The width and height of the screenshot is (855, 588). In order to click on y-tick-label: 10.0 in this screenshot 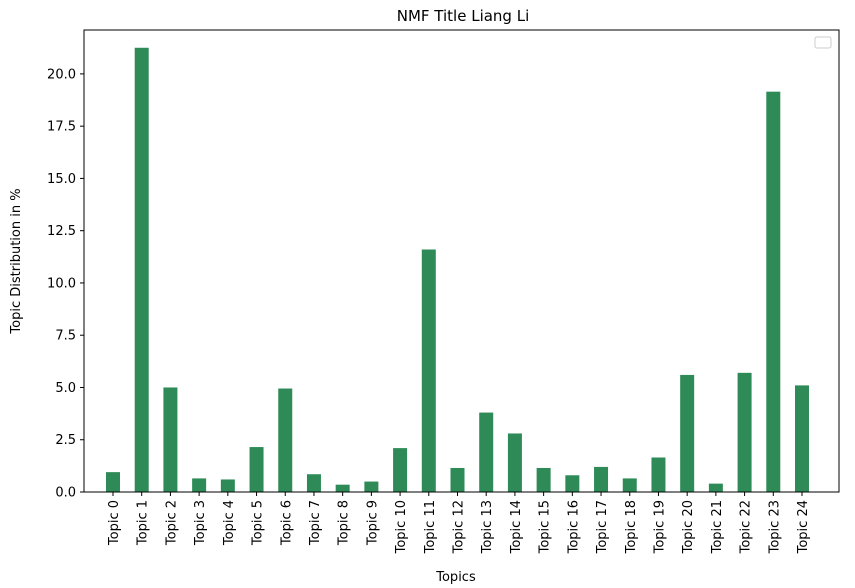, I will do `click(61, 283)`.